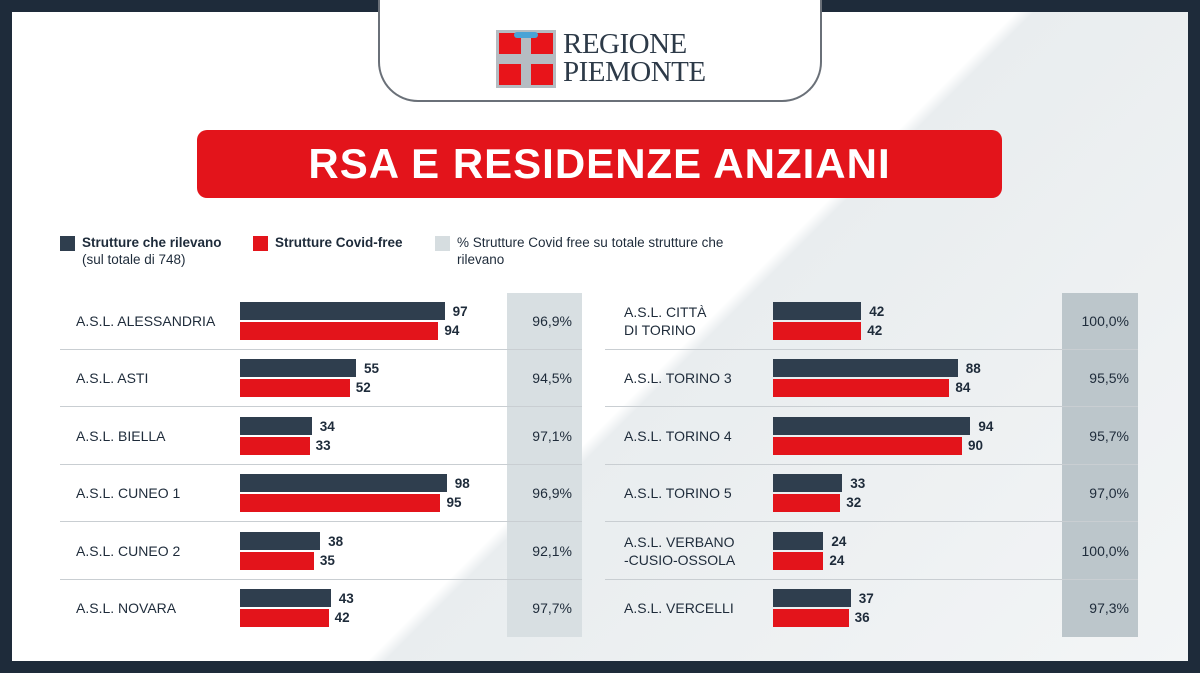  Describe the element at coordinates (372, 369) in the screenshot. I see `value-label-rilevano: 55` at that location.